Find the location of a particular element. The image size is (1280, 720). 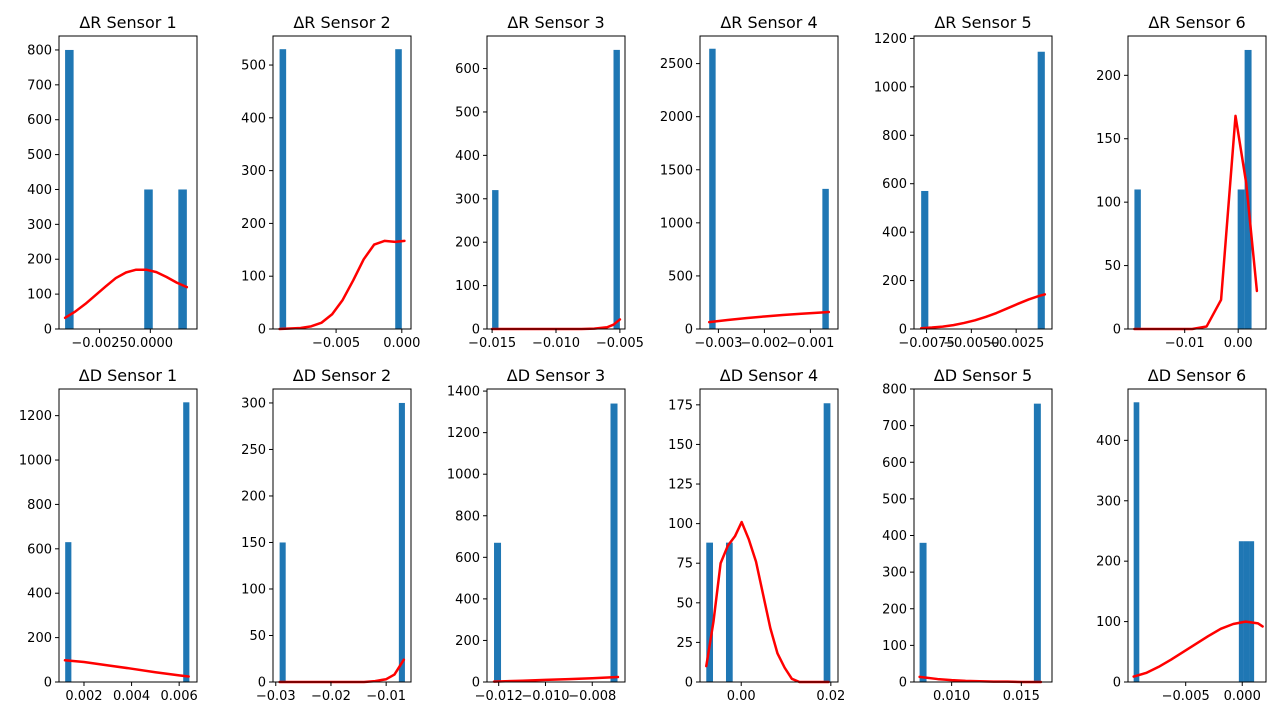

panel-title: ΔD Sensor 6 is located at coordinates (1197, 375).